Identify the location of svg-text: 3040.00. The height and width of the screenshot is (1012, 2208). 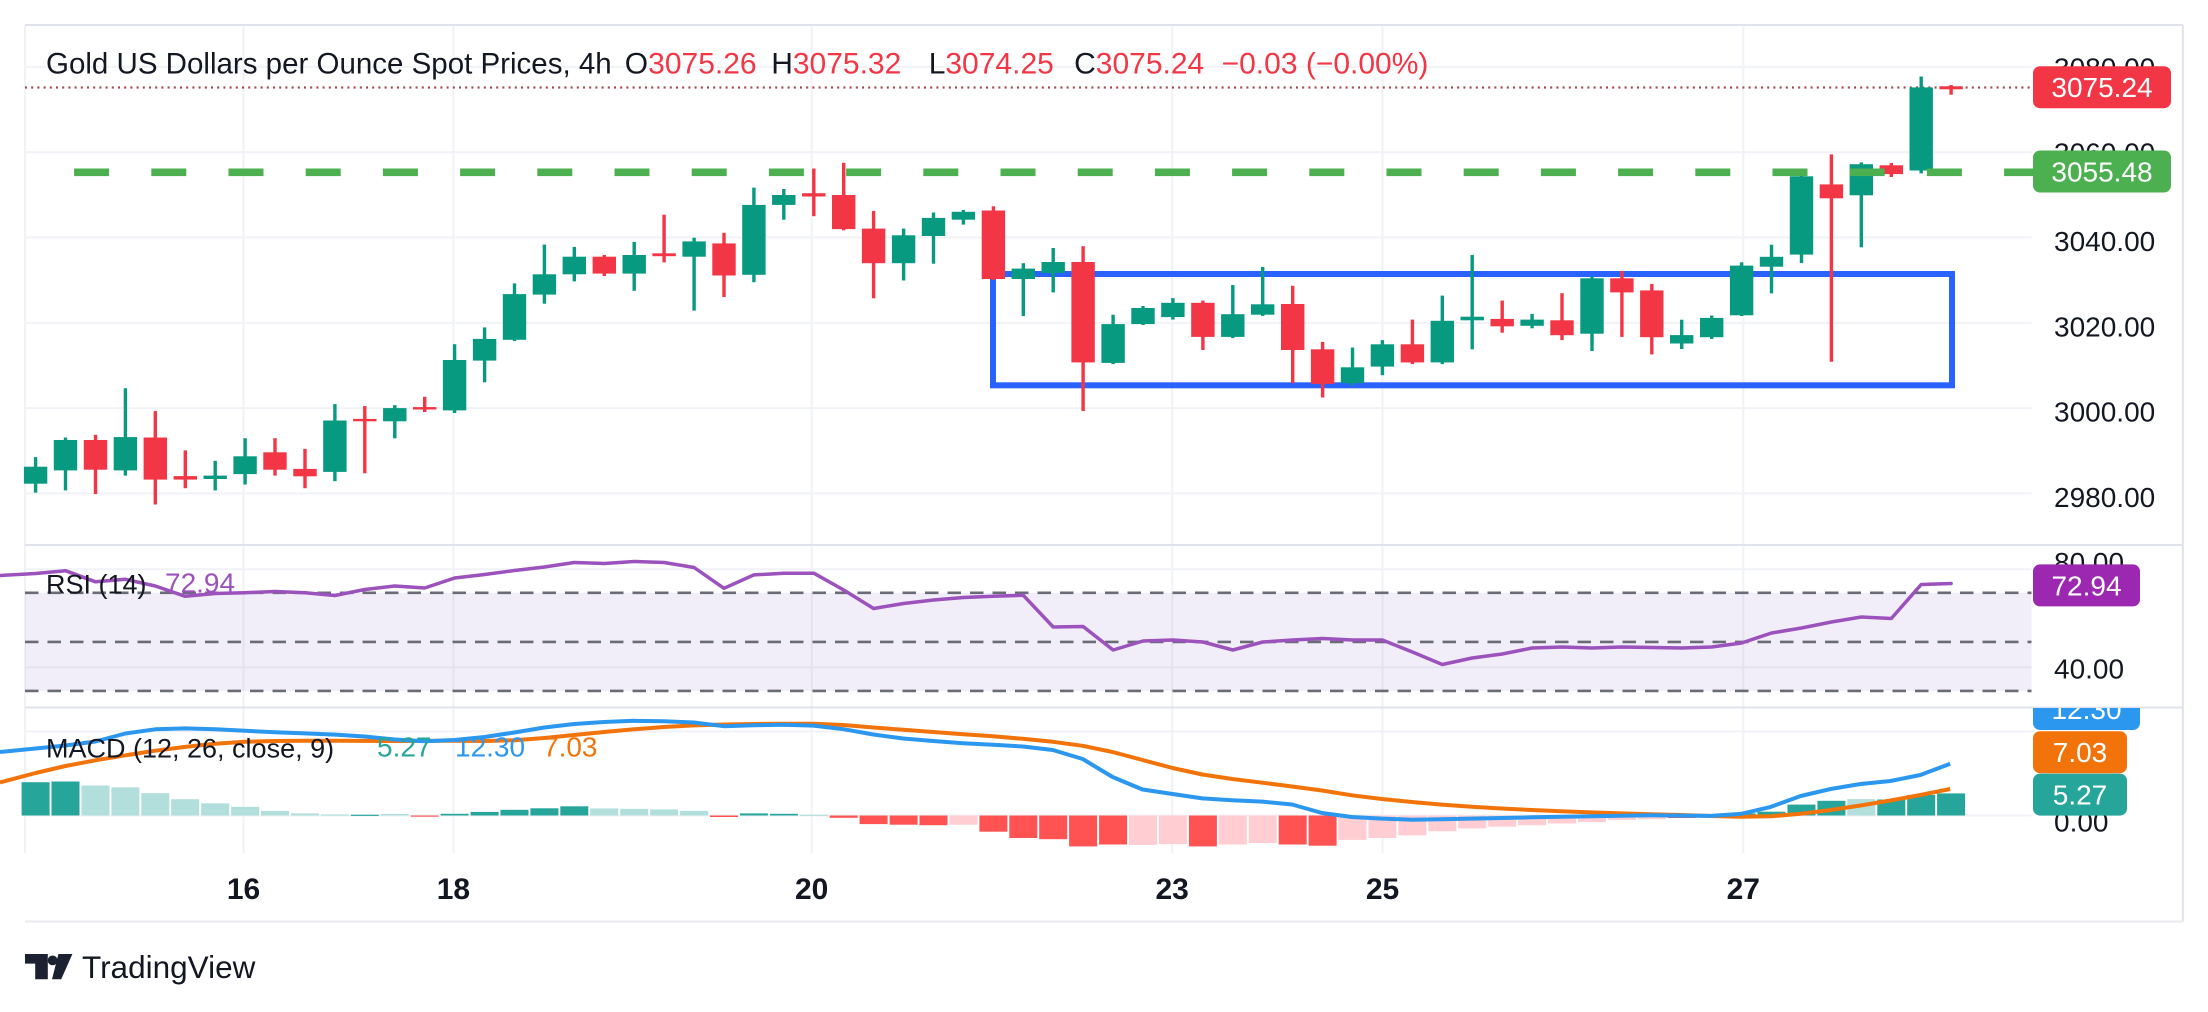
(2104, 241).